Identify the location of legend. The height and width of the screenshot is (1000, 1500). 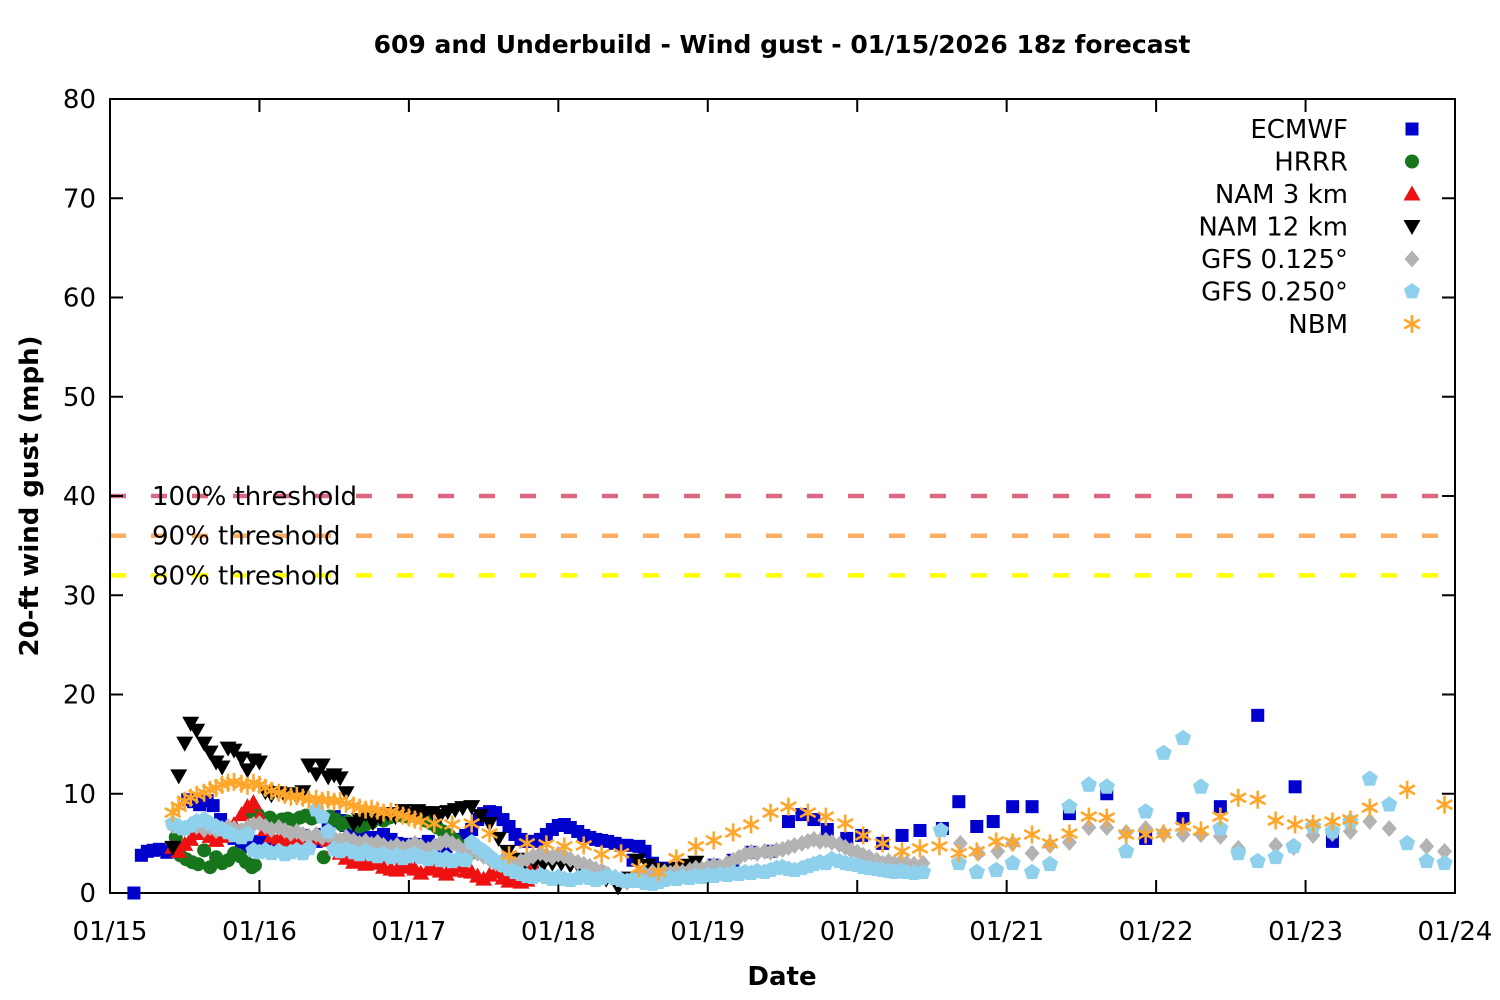
(1412, 227).